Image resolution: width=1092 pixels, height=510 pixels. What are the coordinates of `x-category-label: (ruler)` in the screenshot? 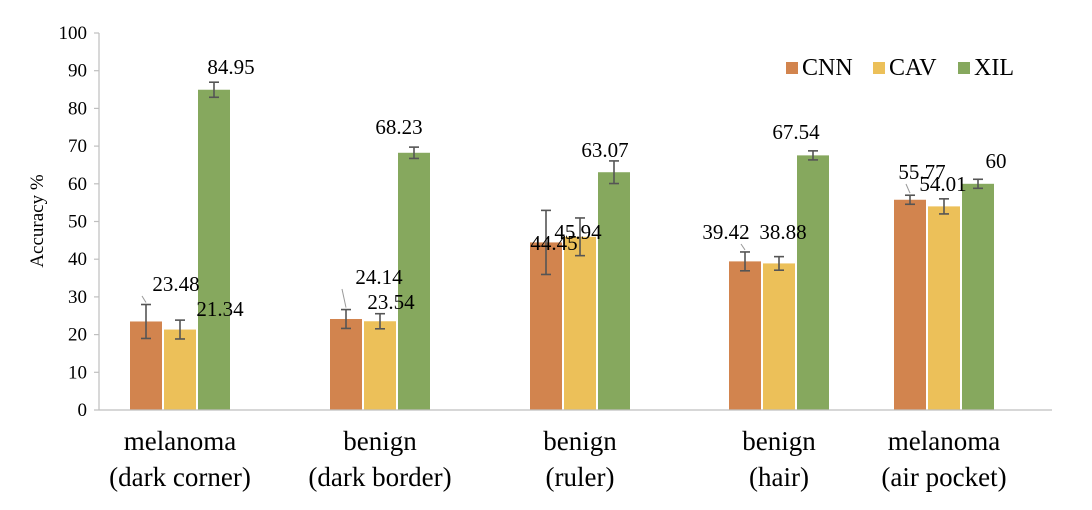 It's located at (580, 477).